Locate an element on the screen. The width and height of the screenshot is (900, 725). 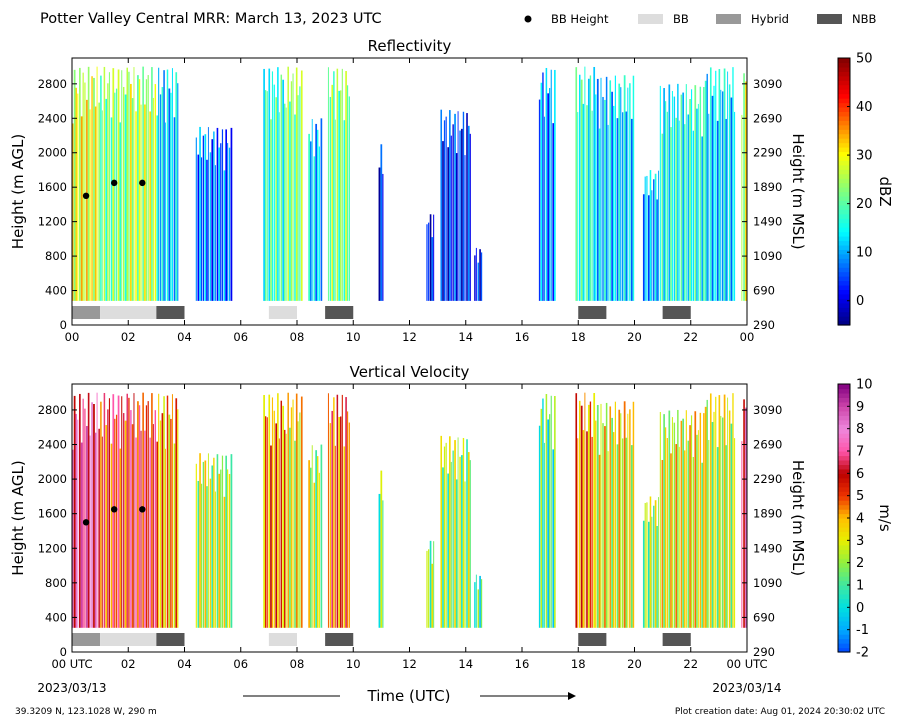
colorbar-tick-label: 9 is located at coordinates (860, 407).